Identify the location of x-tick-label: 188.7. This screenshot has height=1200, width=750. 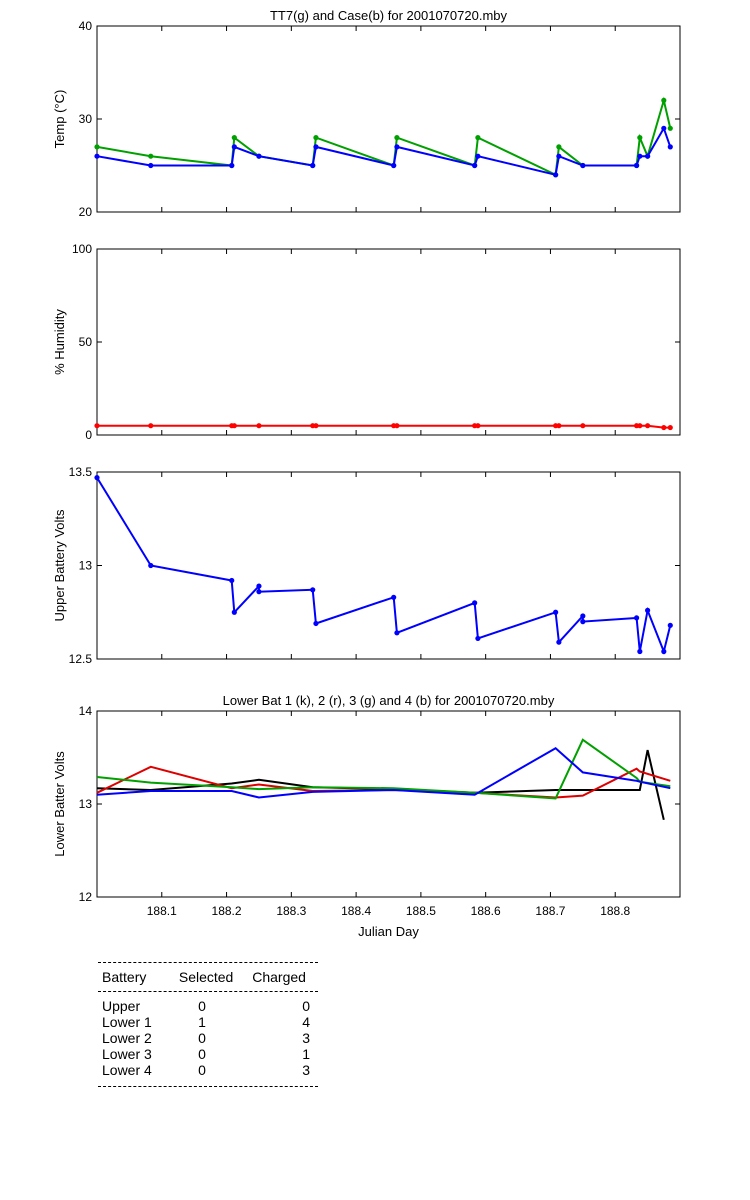
(550, 911).